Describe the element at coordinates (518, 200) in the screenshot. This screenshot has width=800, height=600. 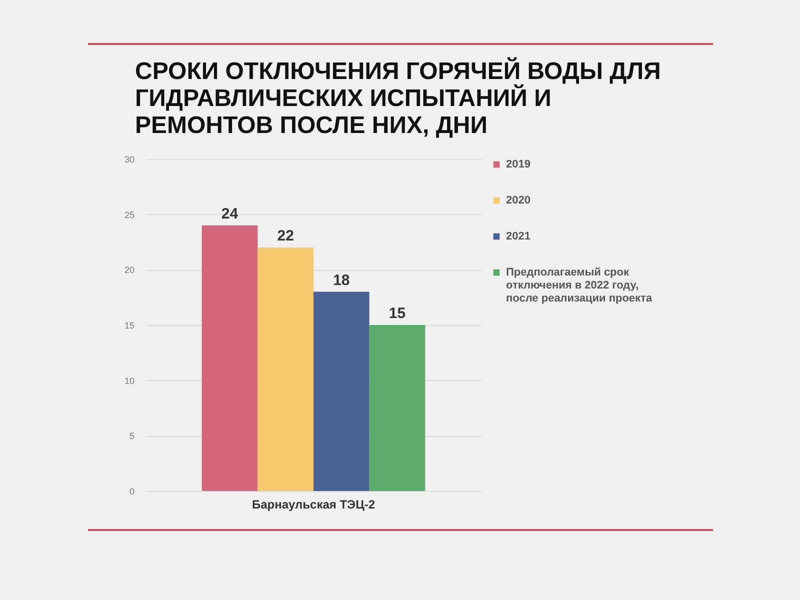
I see `legend-label: 2020` at that location.